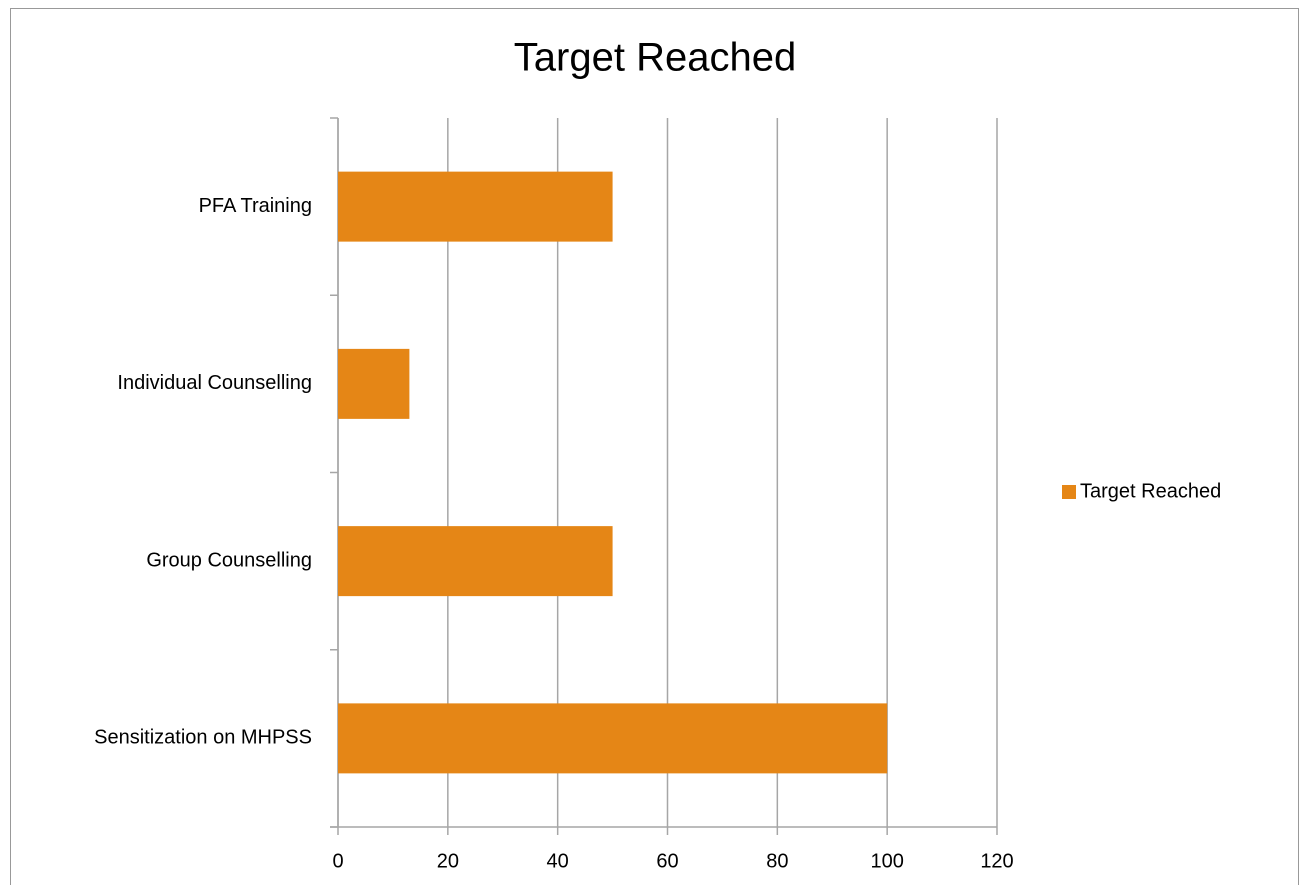 Image resolution: width=1300 pixels, height=885 pixels. I want to click on x-tick-label: 80, so click(777, 861).